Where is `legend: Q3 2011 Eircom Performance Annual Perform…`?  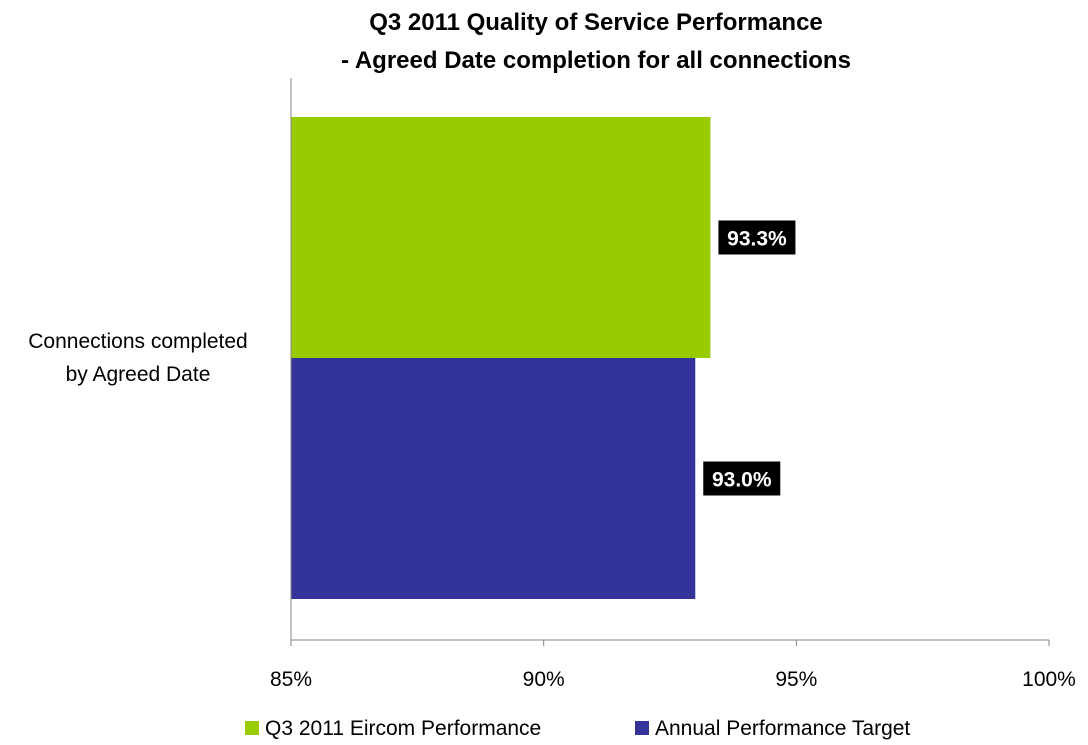
legend: Q3 2011 Eircom Performance Annual Perform… is located at coordinates (577, 728).